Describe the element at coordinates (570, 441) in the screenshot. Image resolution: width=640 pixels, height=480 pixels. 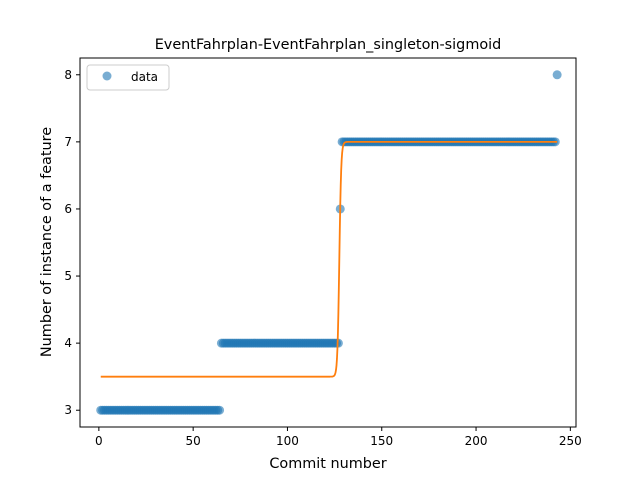
I see `x-tick-label: 250` at that location.